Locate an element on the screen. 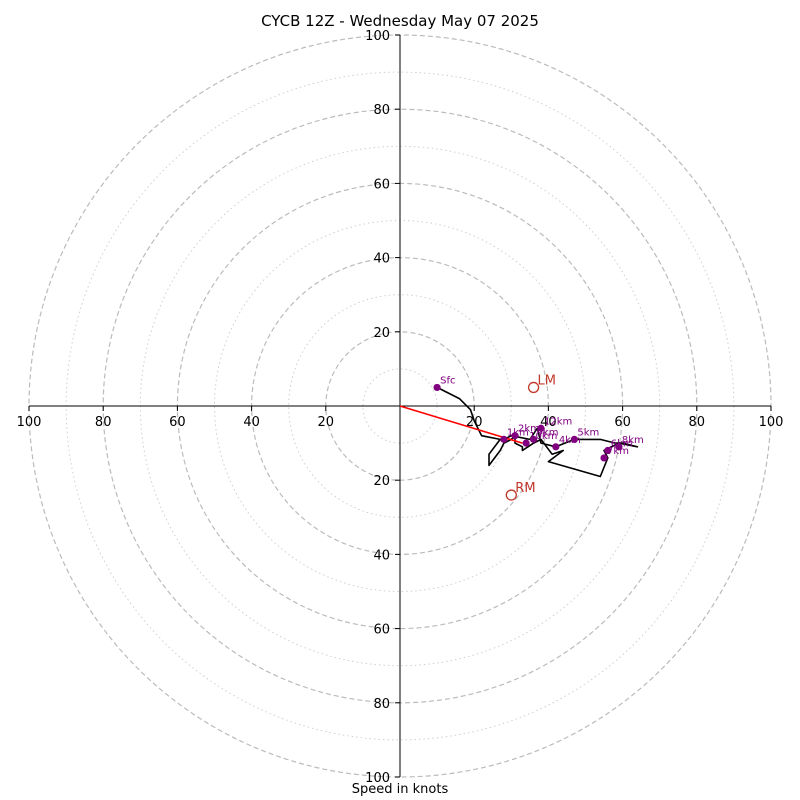 Image resolution: width=800 pixels, height=800 pixels. height-label: 8km is located at coordinates (633, 440).